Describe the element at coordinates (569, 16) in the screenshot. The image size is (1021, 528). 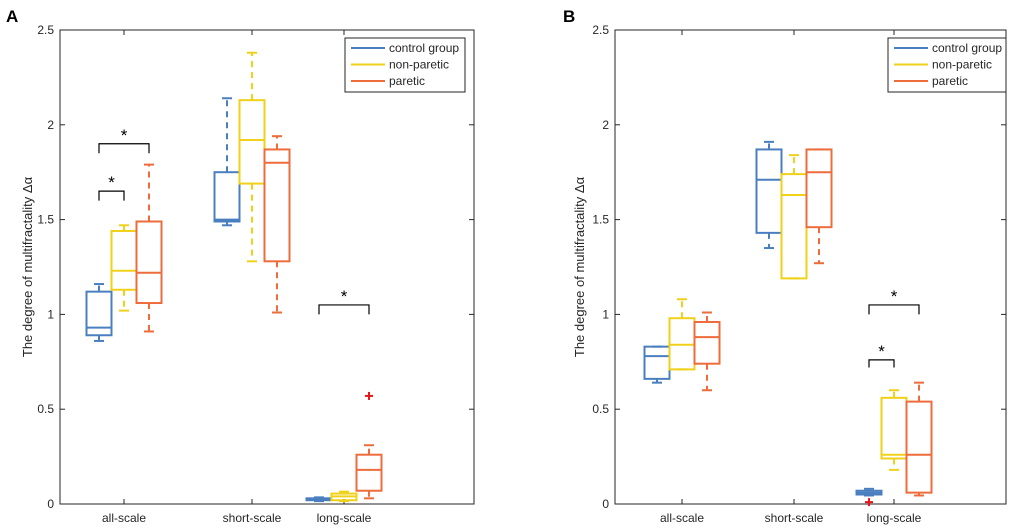
I see `panel-label: B` at that location.